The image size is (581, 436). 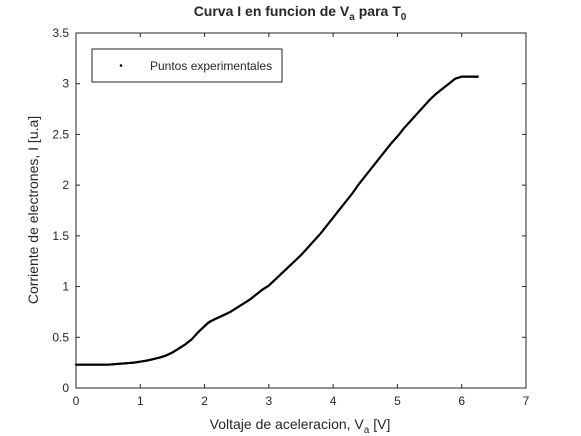 I want to click on legend: Puntos experimentales, so click(x=187, y=65).